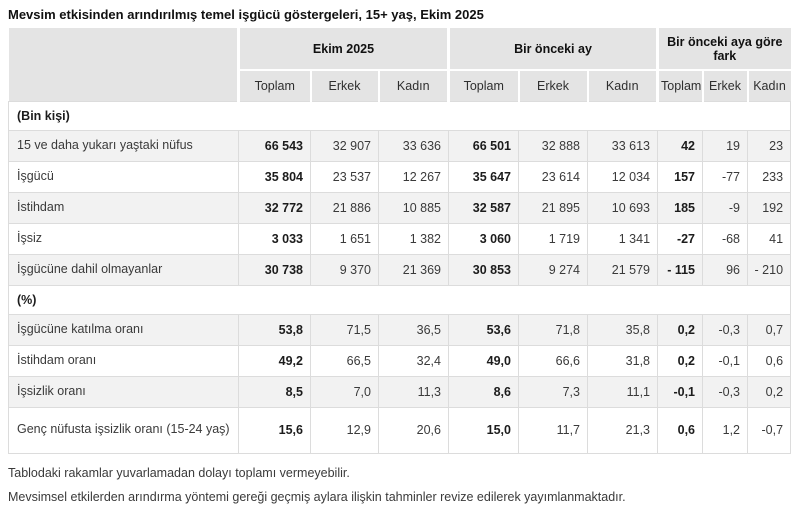 Image resolution: width=800 pixels, height=507 pixels. Describe the element at coordinates (622, 238) in the screenshot. I see `value-cell: 1 341` at that location.